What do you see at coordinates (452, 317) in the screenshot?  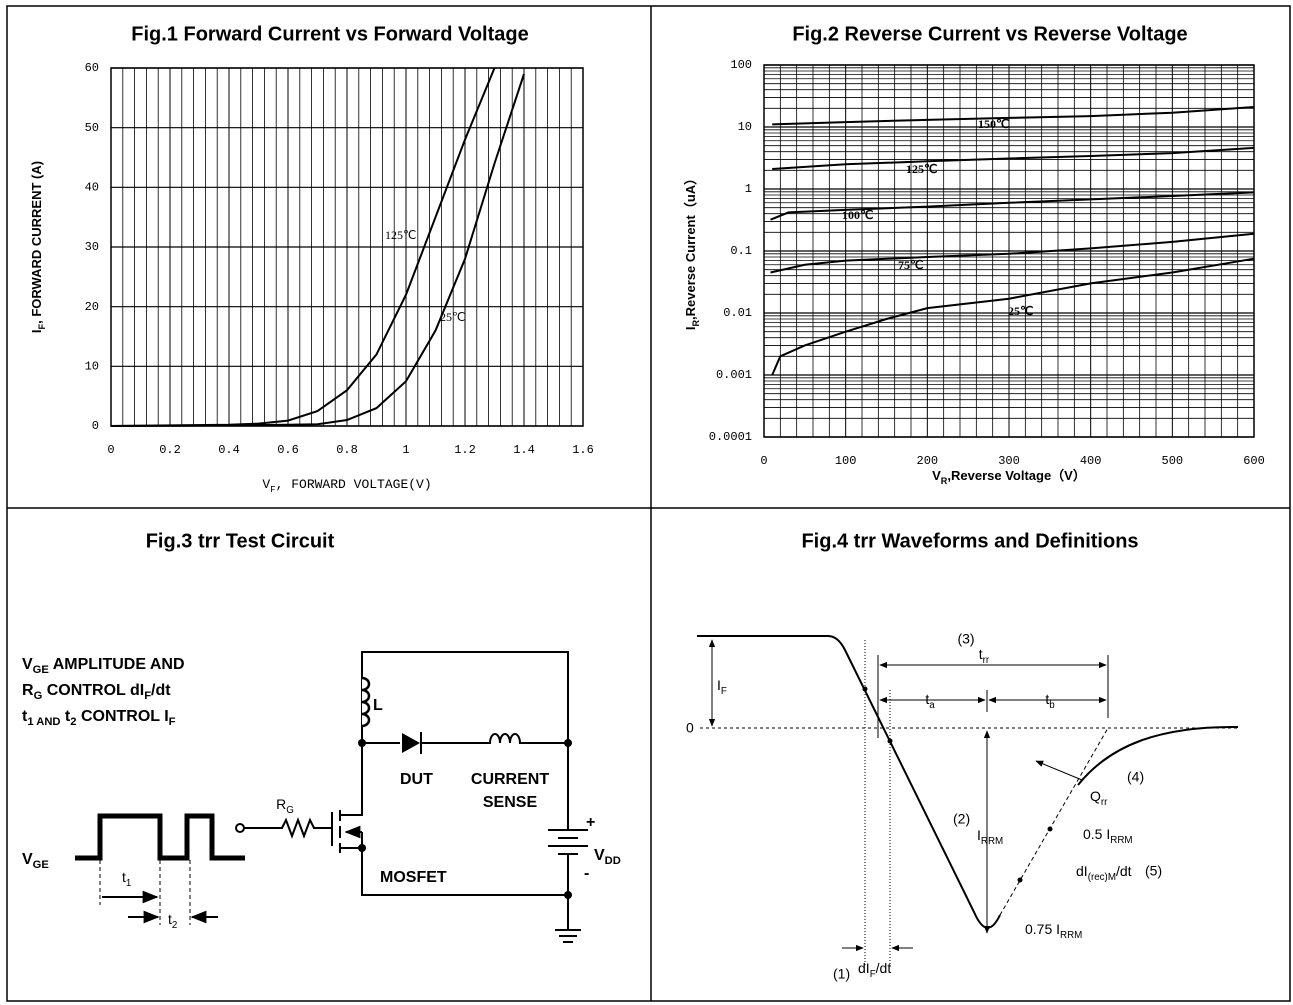 I see `series-label: 25℃` at bounding box center [452, 317].